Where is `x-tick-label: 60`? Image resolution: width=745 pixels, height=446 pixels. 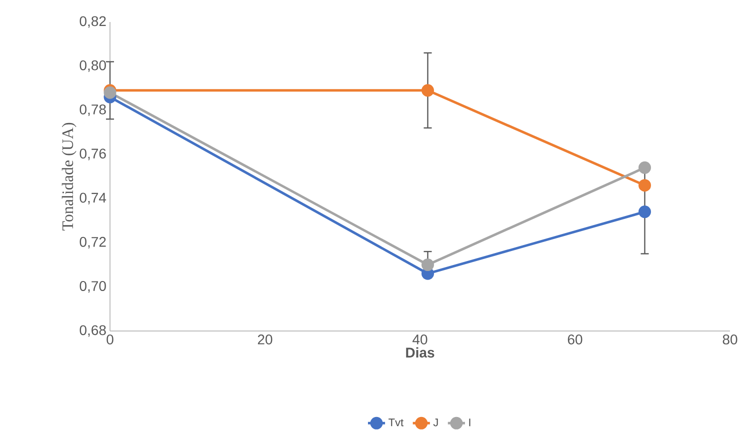 x-tick-label: 60 is located at coordinates (575, 339).